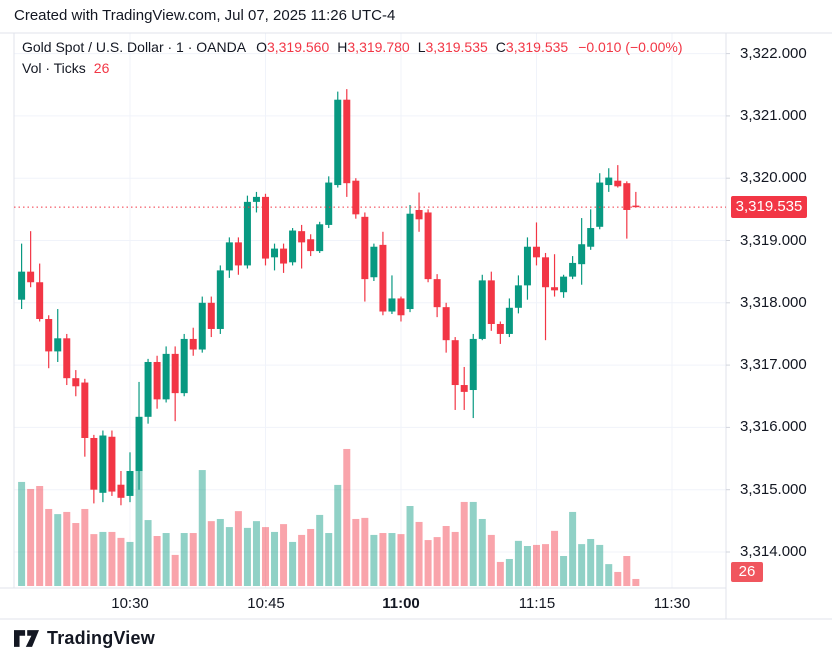 The height and width of the screenshot is (663, 832). What do you see at coordinates (373, 47) in the screenshot?
I see `ohlc-high: H3,319.780` at bounding box center [373, 47].